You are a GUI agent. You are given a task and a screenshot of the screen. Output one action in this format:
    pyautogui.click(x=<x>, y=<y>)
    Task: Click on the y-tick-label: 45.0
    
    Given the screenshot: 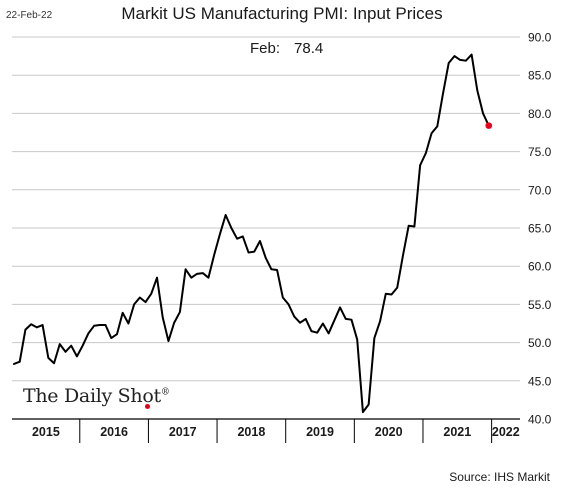 What is the action you would take?
    pyautogui.click(x=540, y=381)
    